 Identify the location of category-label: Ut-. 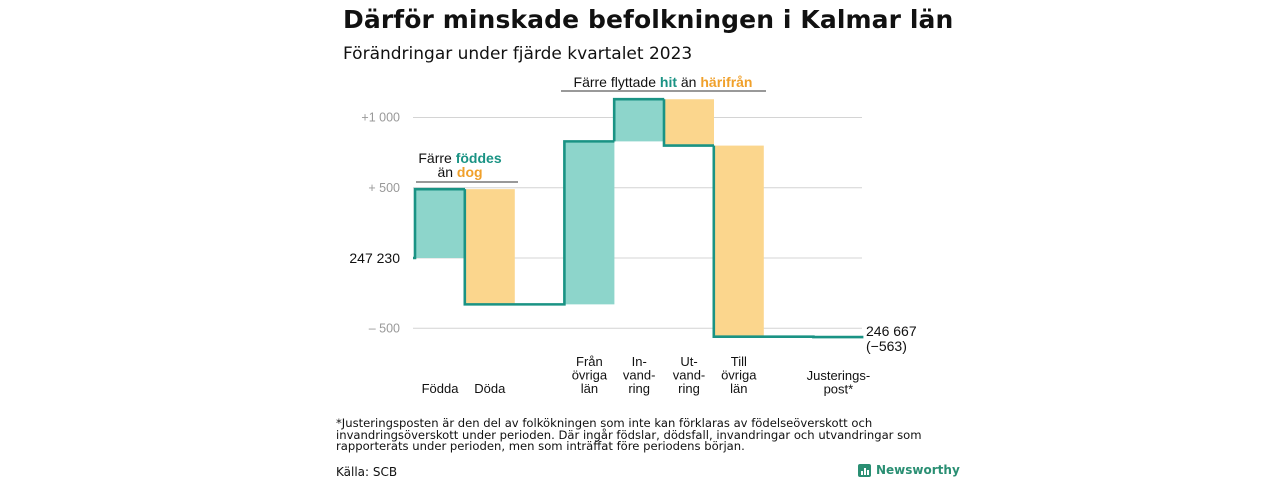
(688, 361).